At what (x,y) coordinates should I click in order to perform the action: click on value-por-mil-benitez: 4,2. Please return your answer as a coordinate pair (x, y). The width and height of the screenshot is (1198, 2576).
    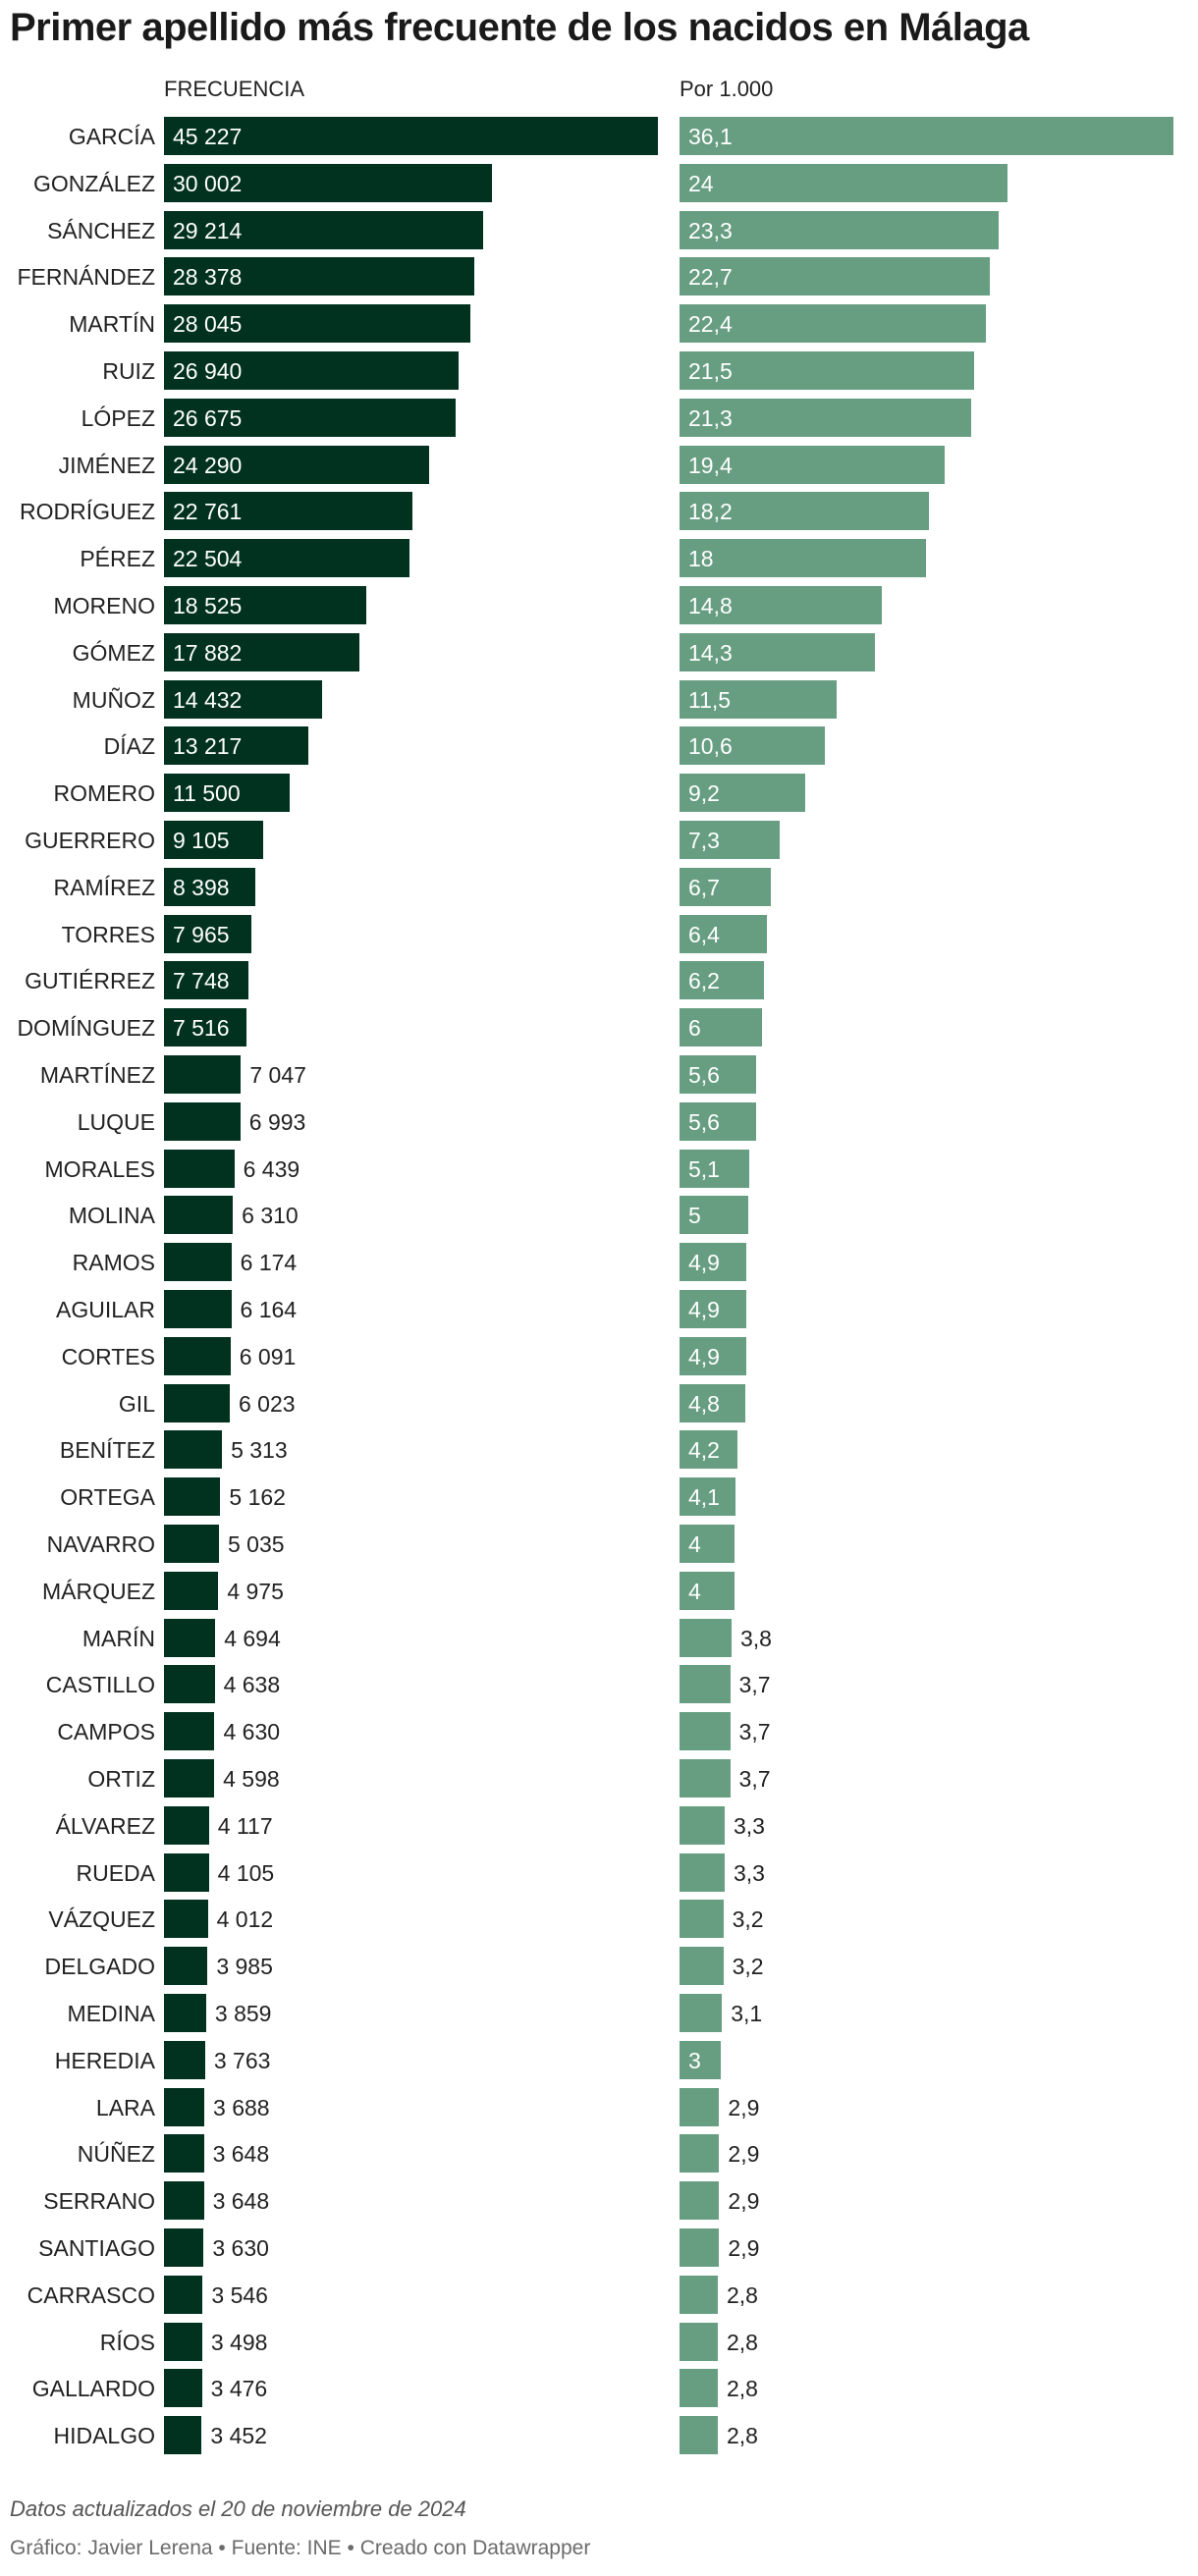
    Looking at the image, I should click on (704, 1450).